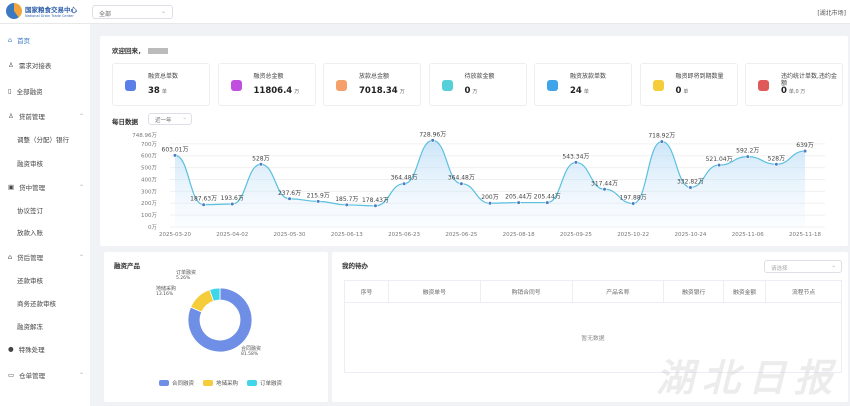 The width and height of the screenshot is (850, 406). What do you see at coordinates (46, 349) in the screenshot?
I see `sidebar-item: ● 特殊处理` at bounding box center [46, 349].